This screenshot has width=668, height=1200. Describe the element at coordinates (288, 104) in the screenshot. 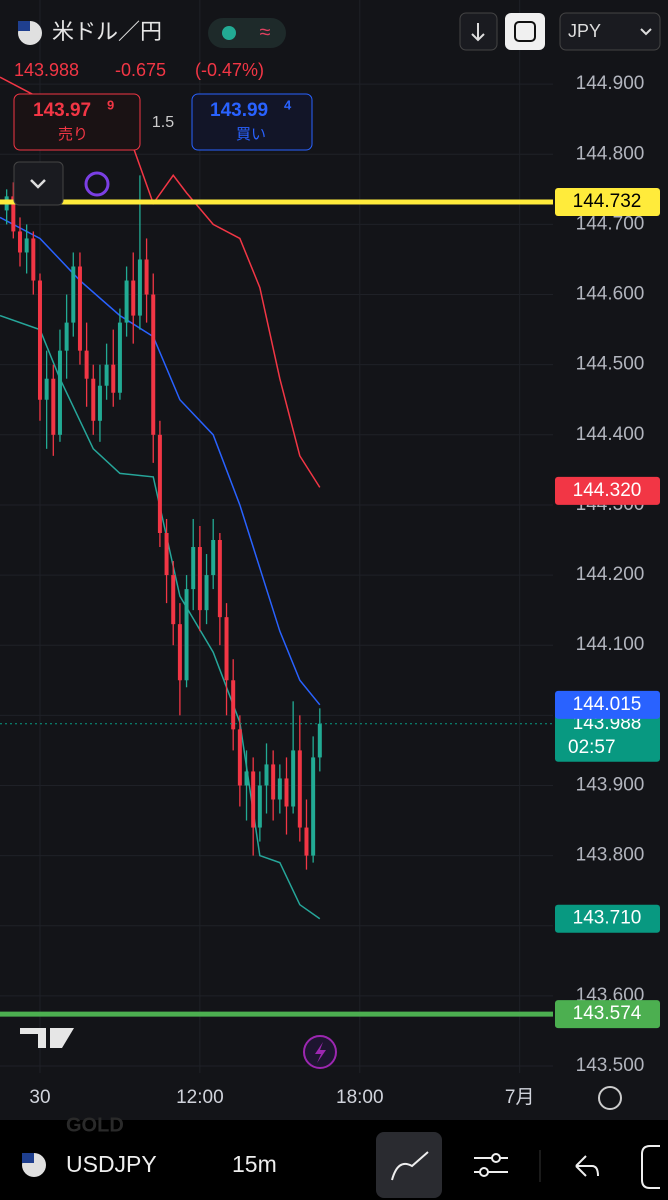

I see `buy-pip: 4` at that location.